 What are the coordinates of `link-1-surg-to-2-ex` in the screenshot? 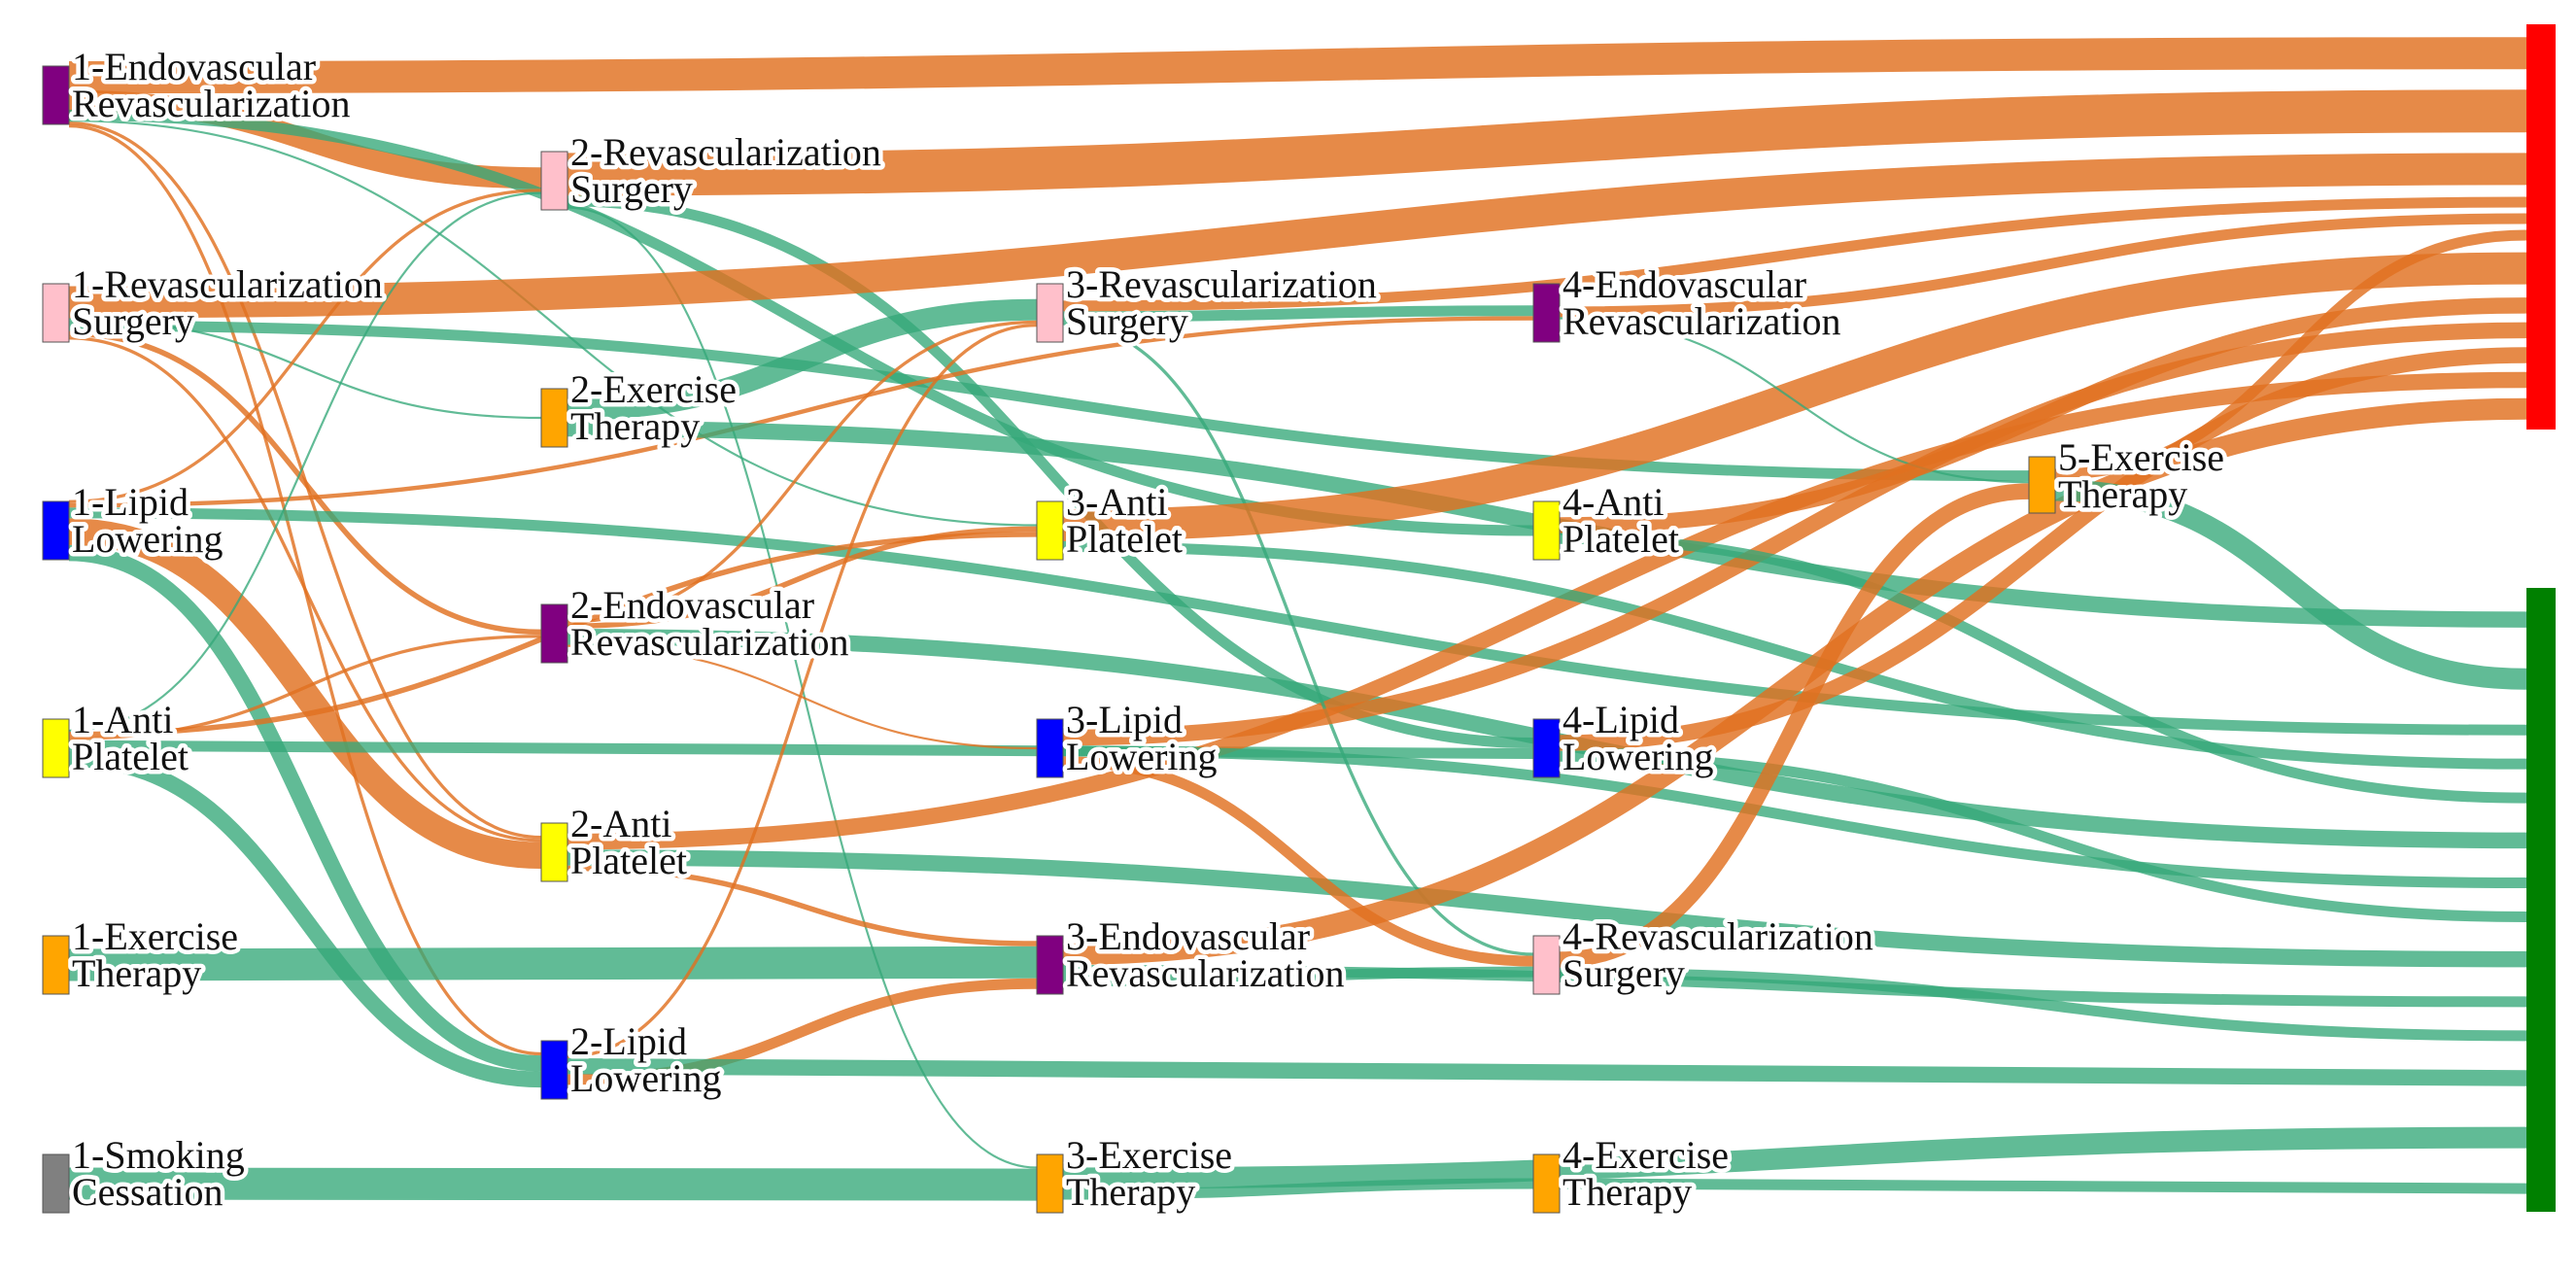 It's located at (305, 369).